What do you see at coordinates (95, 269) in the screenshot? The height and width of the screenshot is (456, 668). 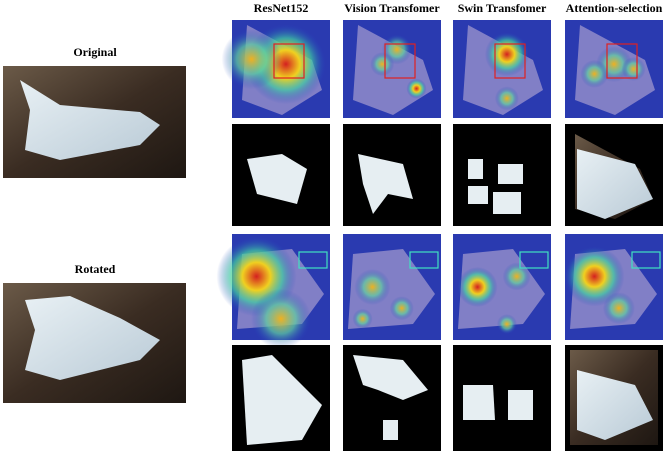 I see `label-rotated: Rotated` at bounding box center [95, 269].